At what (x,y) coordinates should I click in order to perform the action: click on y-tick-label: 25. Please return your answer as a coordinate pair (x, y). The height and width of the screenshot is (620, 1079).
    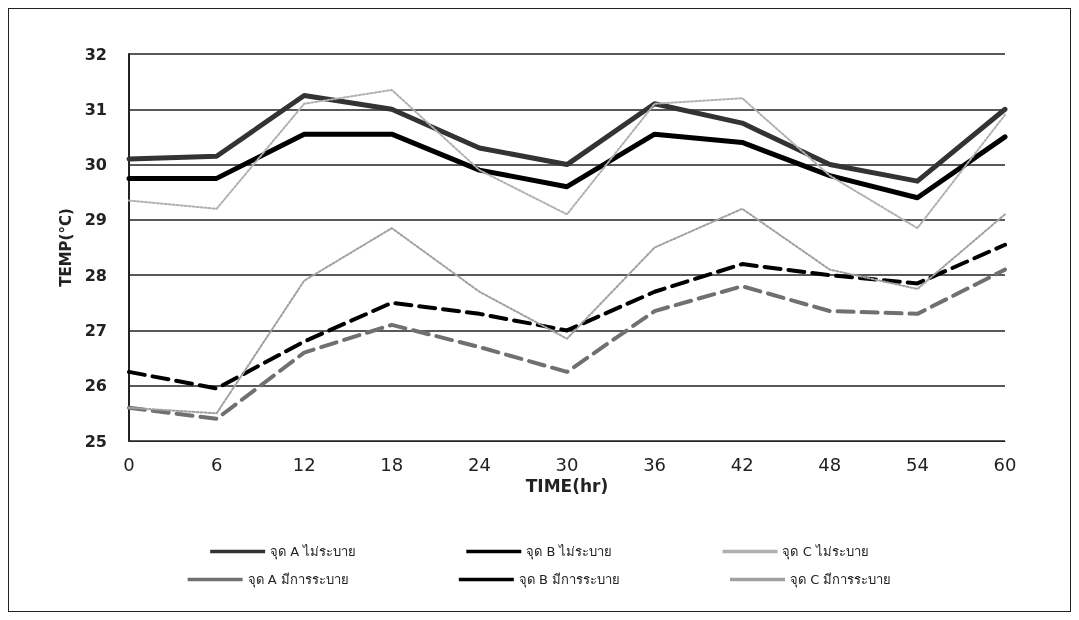
    Looking at the image, I should click on (95, 441).